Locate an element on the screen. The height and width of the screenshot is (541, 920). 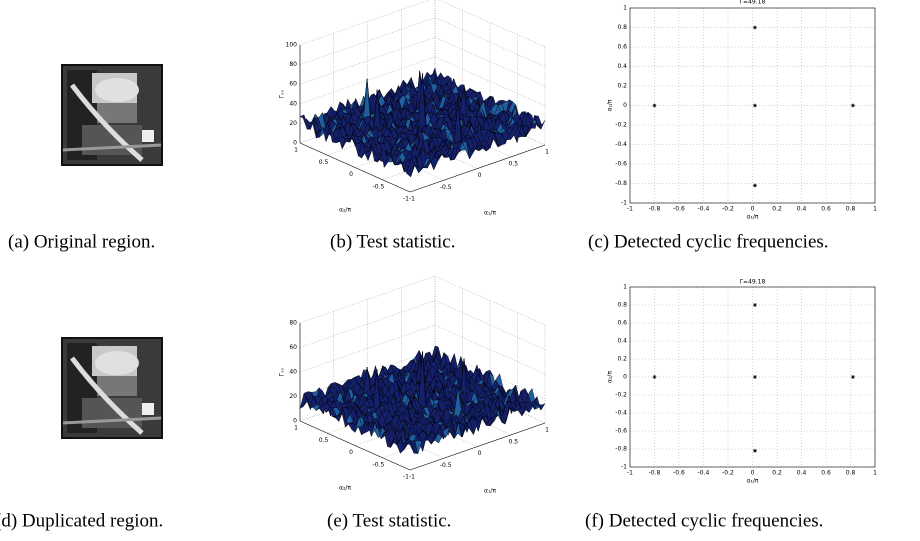
z-tick-label: 100 is located at coordinates (292, 45).